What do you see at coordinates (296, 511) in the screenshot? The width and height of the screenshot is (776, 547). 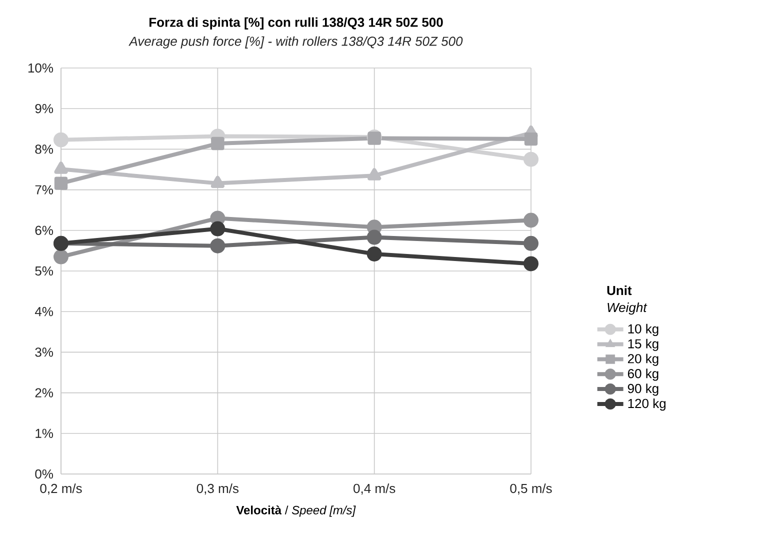 I see `x-axis-title: Velocità / Speed [m/s]` at bounding box center [296, 511].